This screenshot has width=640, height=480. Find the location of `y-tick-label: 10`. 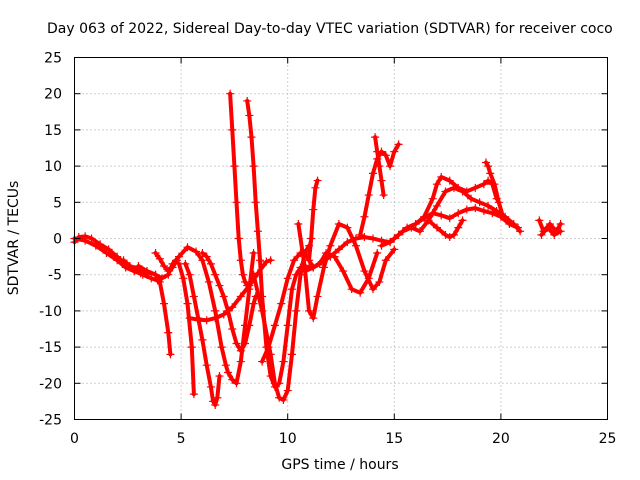

y-tick-label: 10 is located at coordinates (53, 167).